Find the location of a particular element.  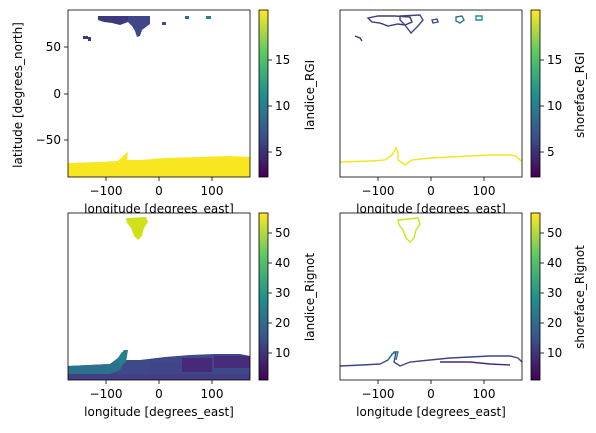

colorbar-label: shoreface_Rignot is located at coordinates (580, 297).